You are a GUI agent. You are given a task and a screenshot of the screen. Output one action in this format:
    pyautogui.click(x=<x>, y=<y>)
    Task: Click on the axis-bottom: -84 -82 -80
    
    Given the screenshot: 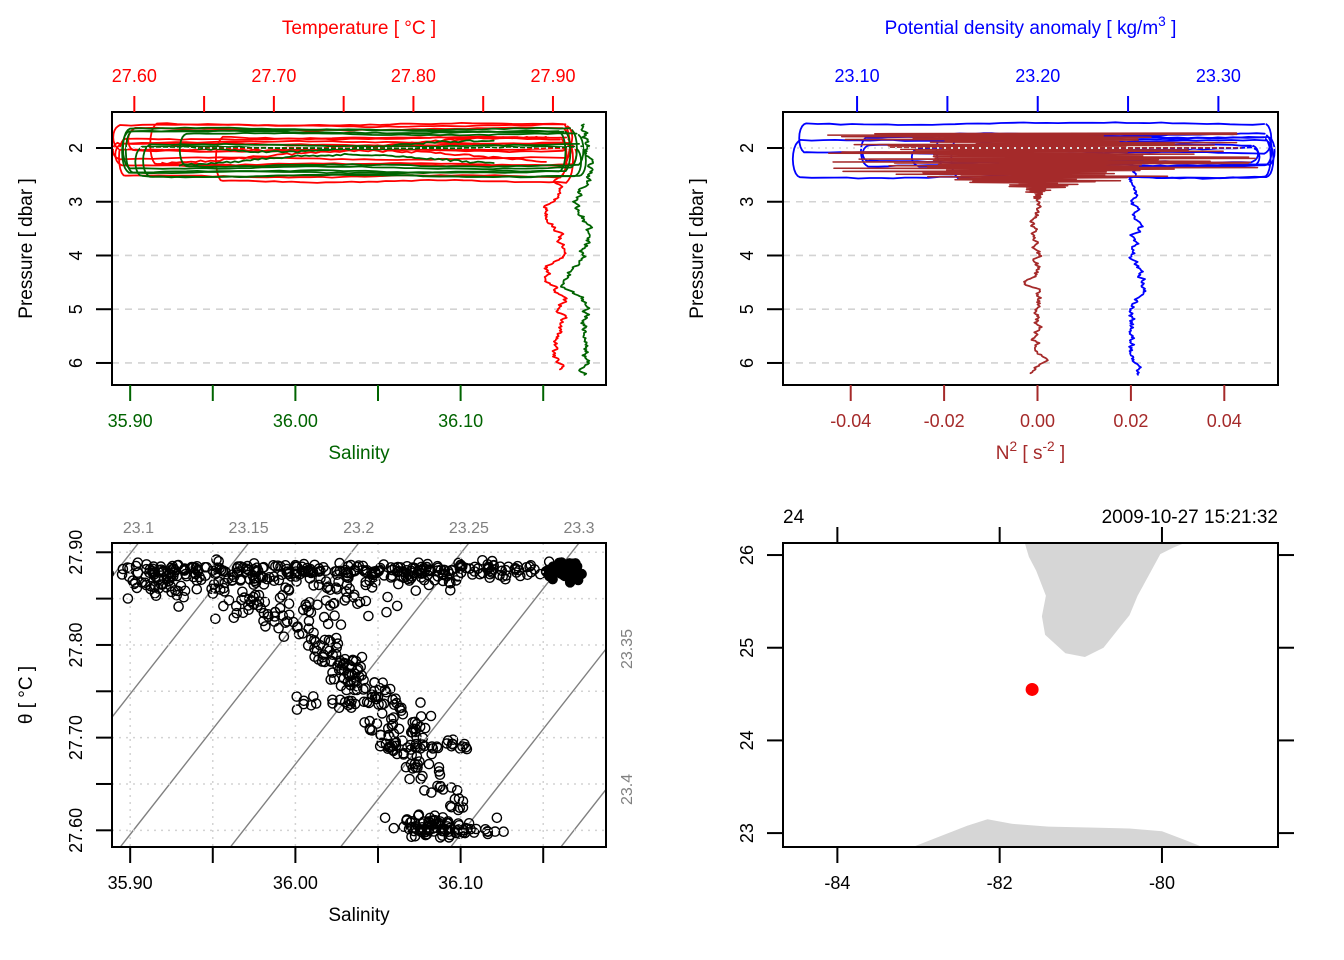 What is the action you would take?
    pyautogui.click(x=999, y=870)
    